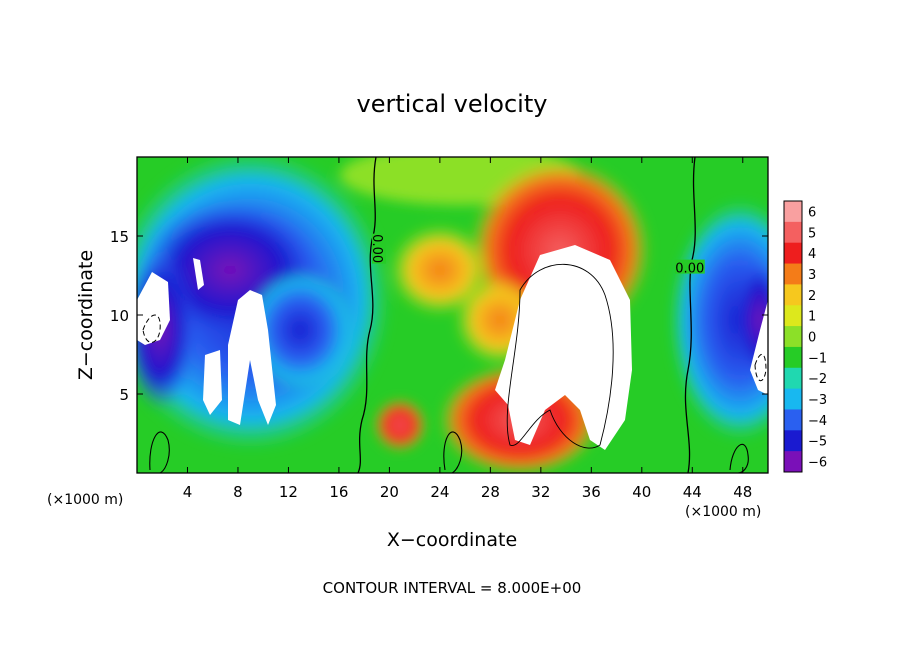  I want to click on x-tick-label: 8, so click(238, 492).